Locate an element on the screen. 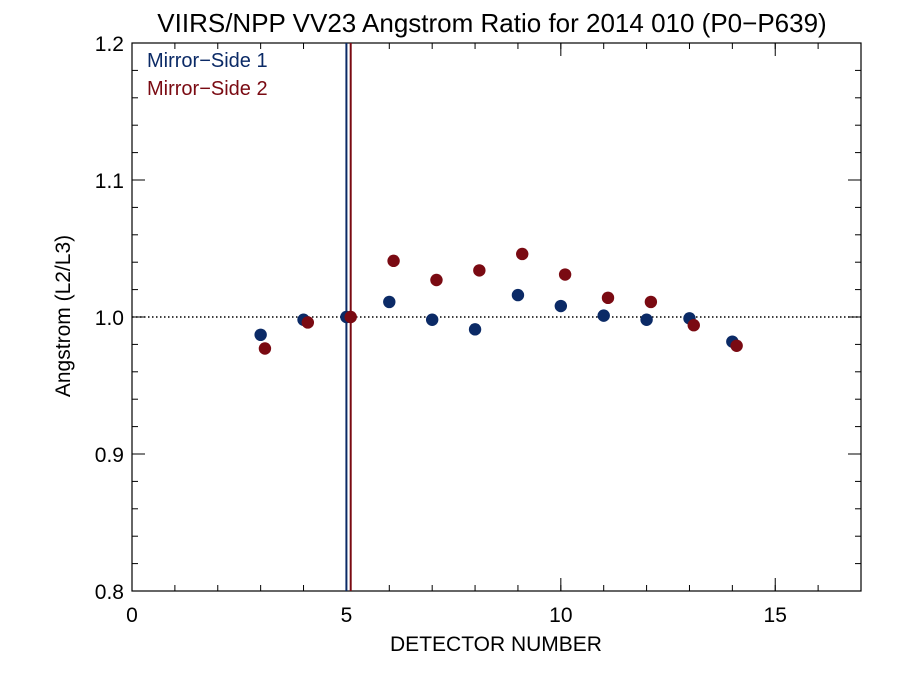  legend-entry: Mirror−Side 1 is located at coordinates (207, 61).